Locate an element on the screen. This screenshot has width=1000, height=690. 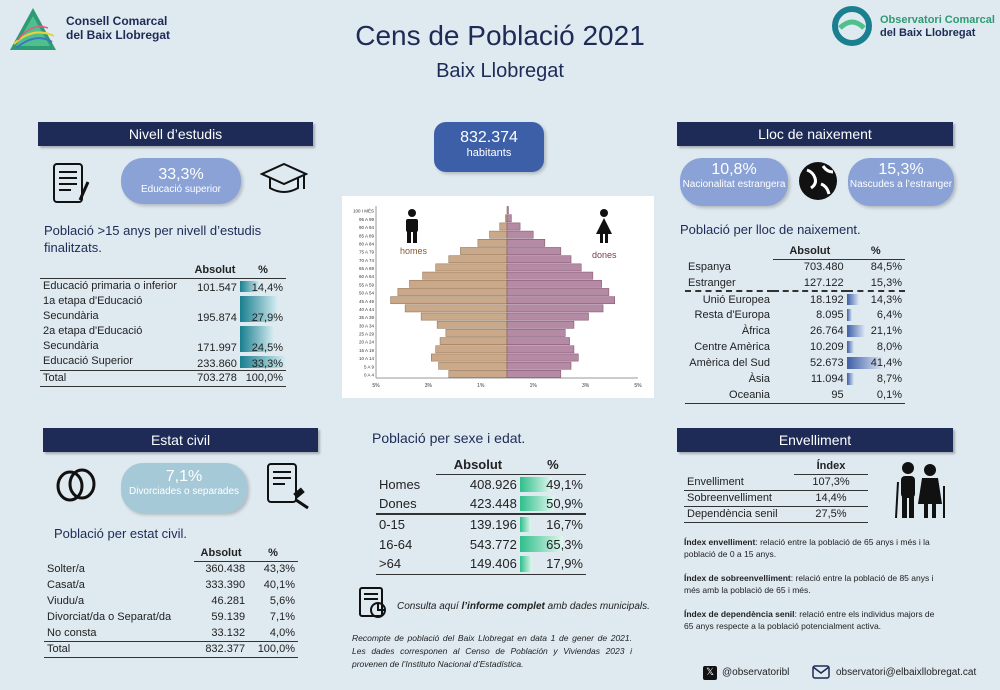
sexe-subtitle: Població per sexe i edat. is located at coordinates (449, 438).